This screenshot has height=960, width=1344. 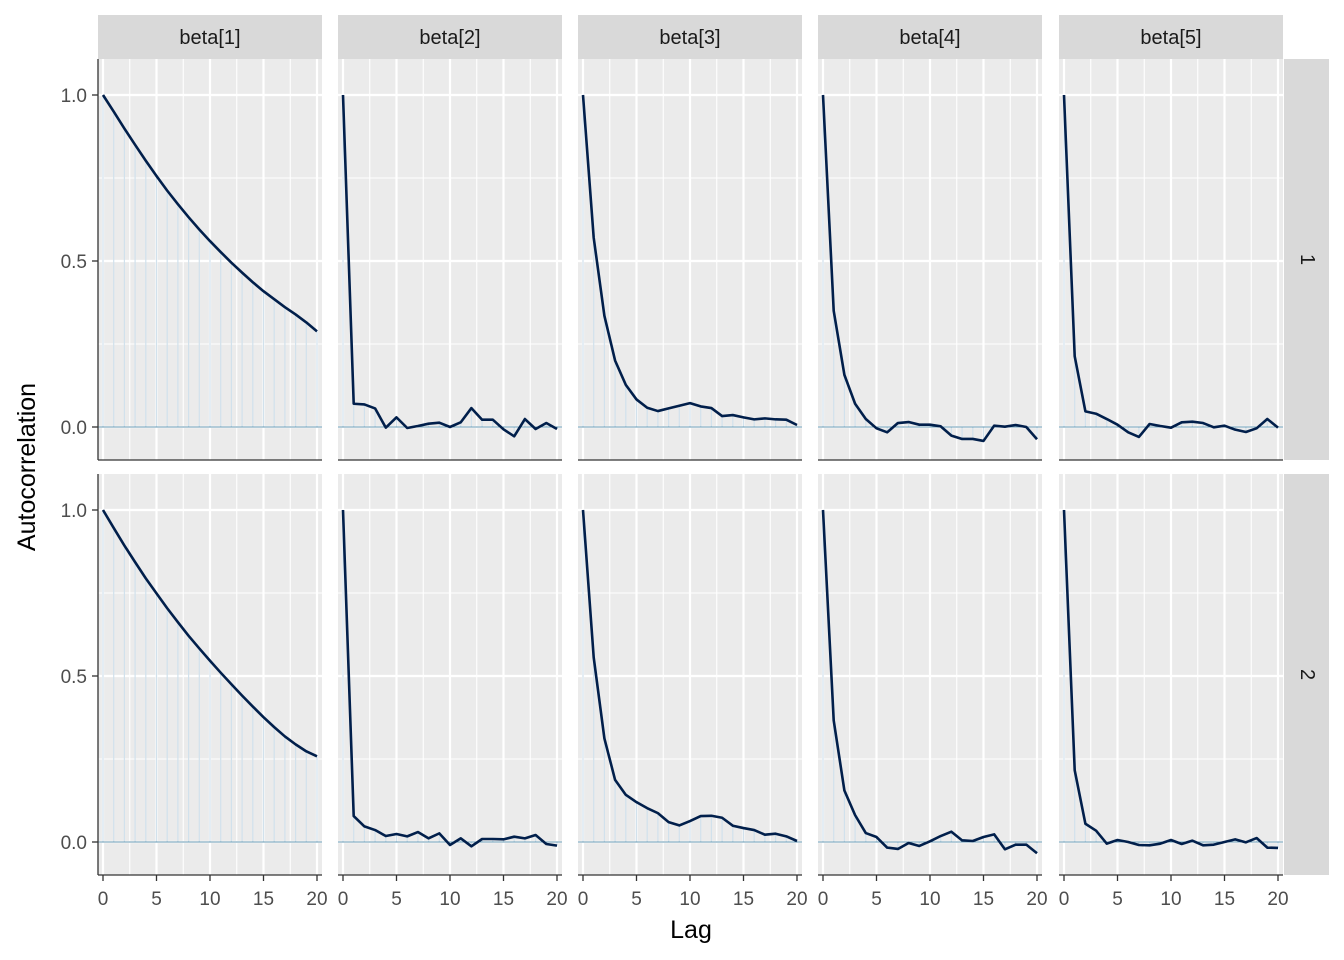 I want to click on row-strip-label: 2, so click(x=1307, y=674).